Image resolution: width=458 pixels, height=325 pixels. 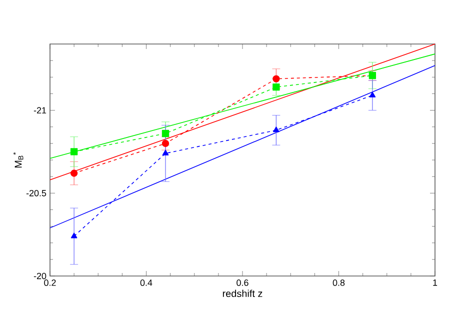 What do you see at coordinates (40, 276) in the screenshot?
I see `y-tick-label: -20` at bounding box center [40, 276].